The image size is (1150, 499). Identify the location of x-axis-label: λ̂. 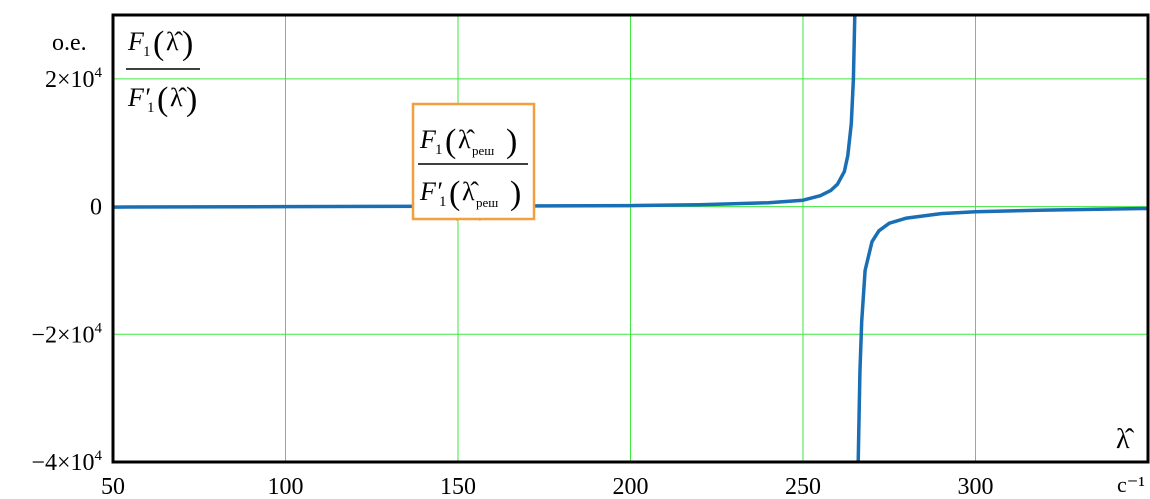
(1125, 439).